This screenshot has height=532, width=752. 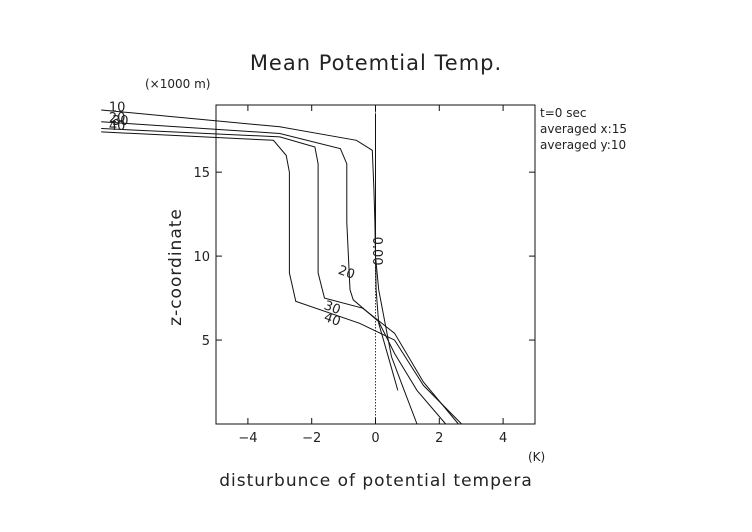 I want to click on contour-label: 10, so click(x=117, y=108).